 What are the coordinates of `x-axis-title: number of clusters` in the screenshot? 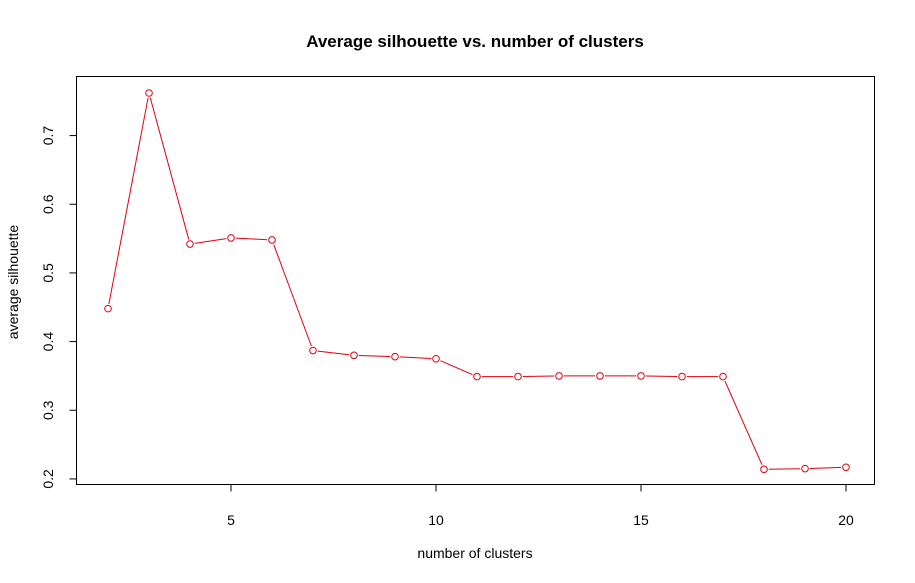 It's located at (474, 553).